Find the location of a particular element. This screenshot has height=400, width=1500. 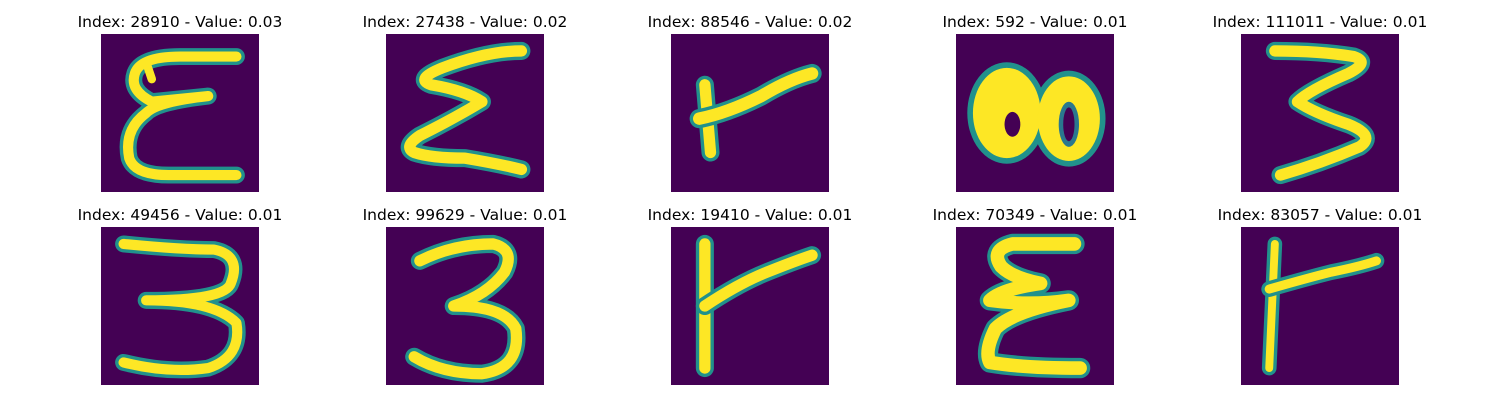

panel-title: Index: 99629 - Value: 0.01 is located at coordinates (465, 215).